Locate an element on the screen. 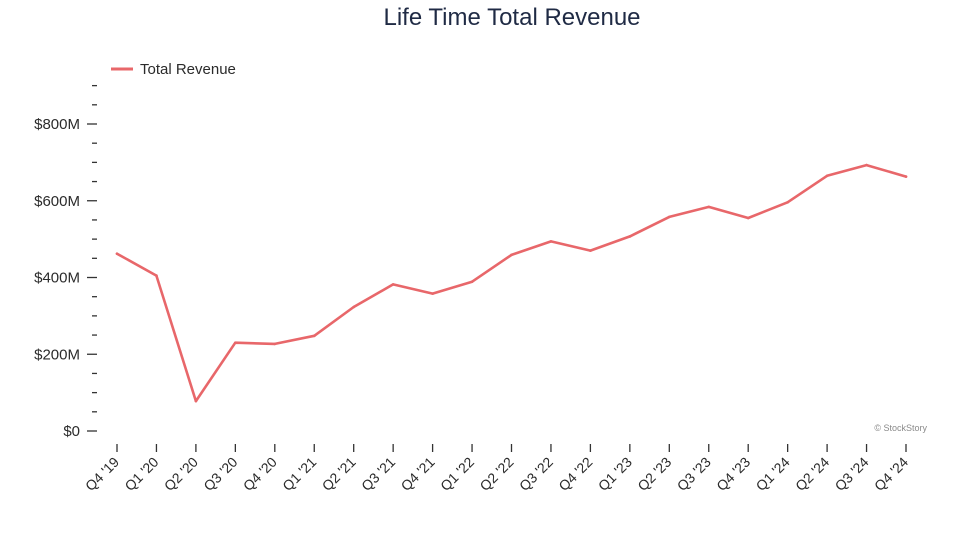  x-tick-label: Q2 '22 is located at coordinates (496, 474).